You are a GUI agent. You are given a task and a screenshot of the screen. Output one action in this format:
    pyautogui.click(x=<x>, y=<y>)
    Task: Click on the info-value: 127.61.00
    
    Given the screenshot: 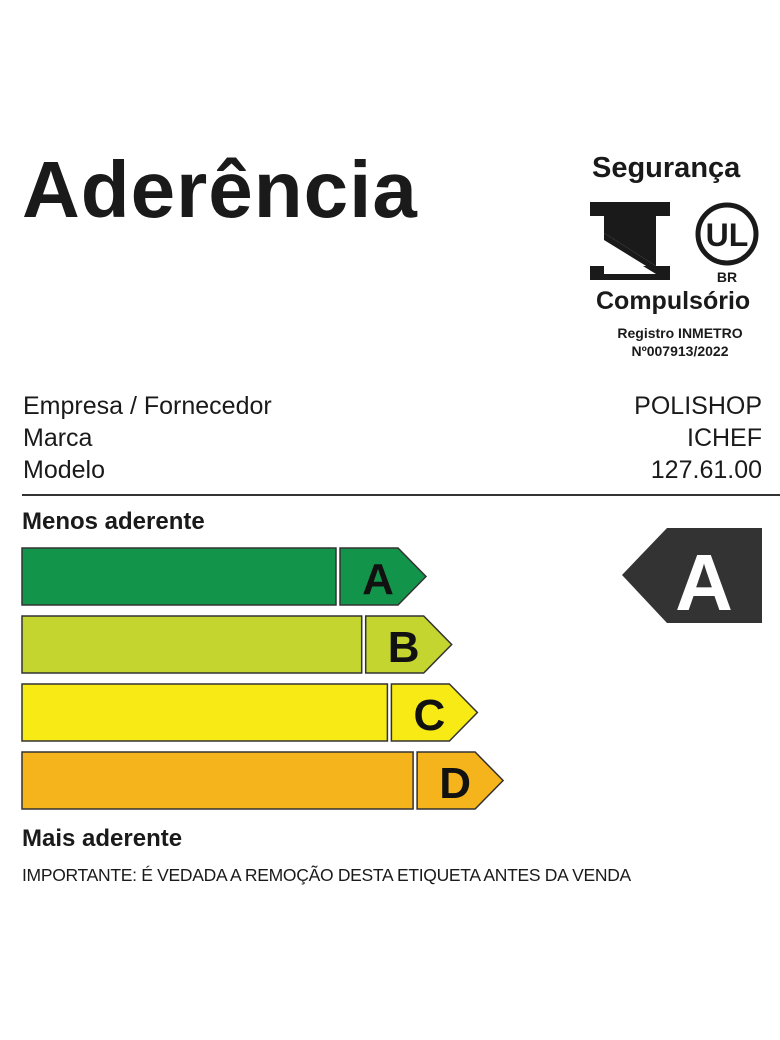 What is the action you would take?
    pyautogui.click(x=706, y=470)
    